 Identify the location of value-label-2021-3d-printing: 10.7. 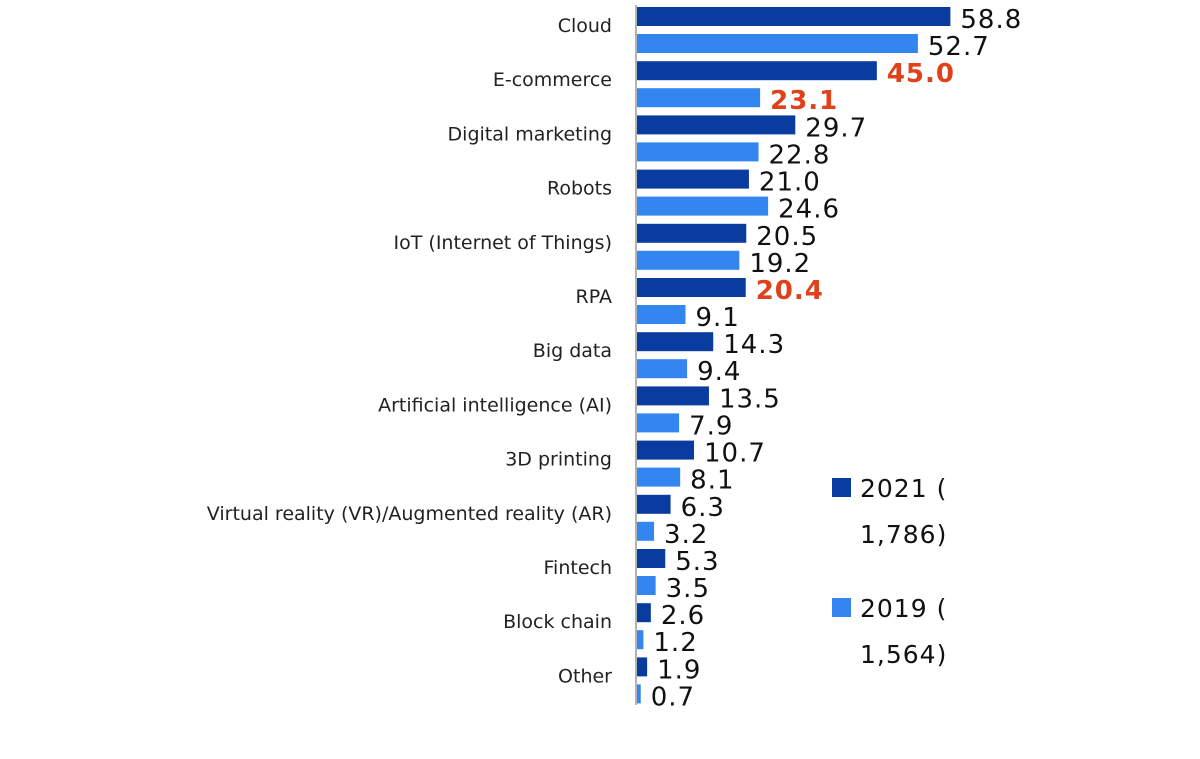
(735, 454).